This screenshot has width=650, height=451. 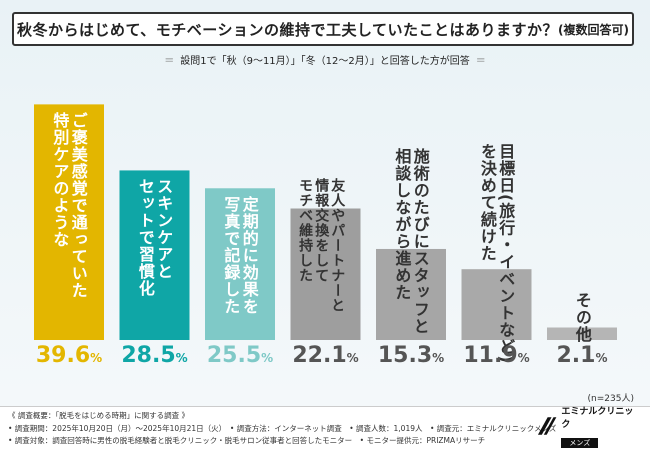 What do you see at coordinates (69, 206) in the screenshot?
I see `bar-label-1: ご褒美感覚で通っていた 特別ケアのような` at bounding box center [69, 206].